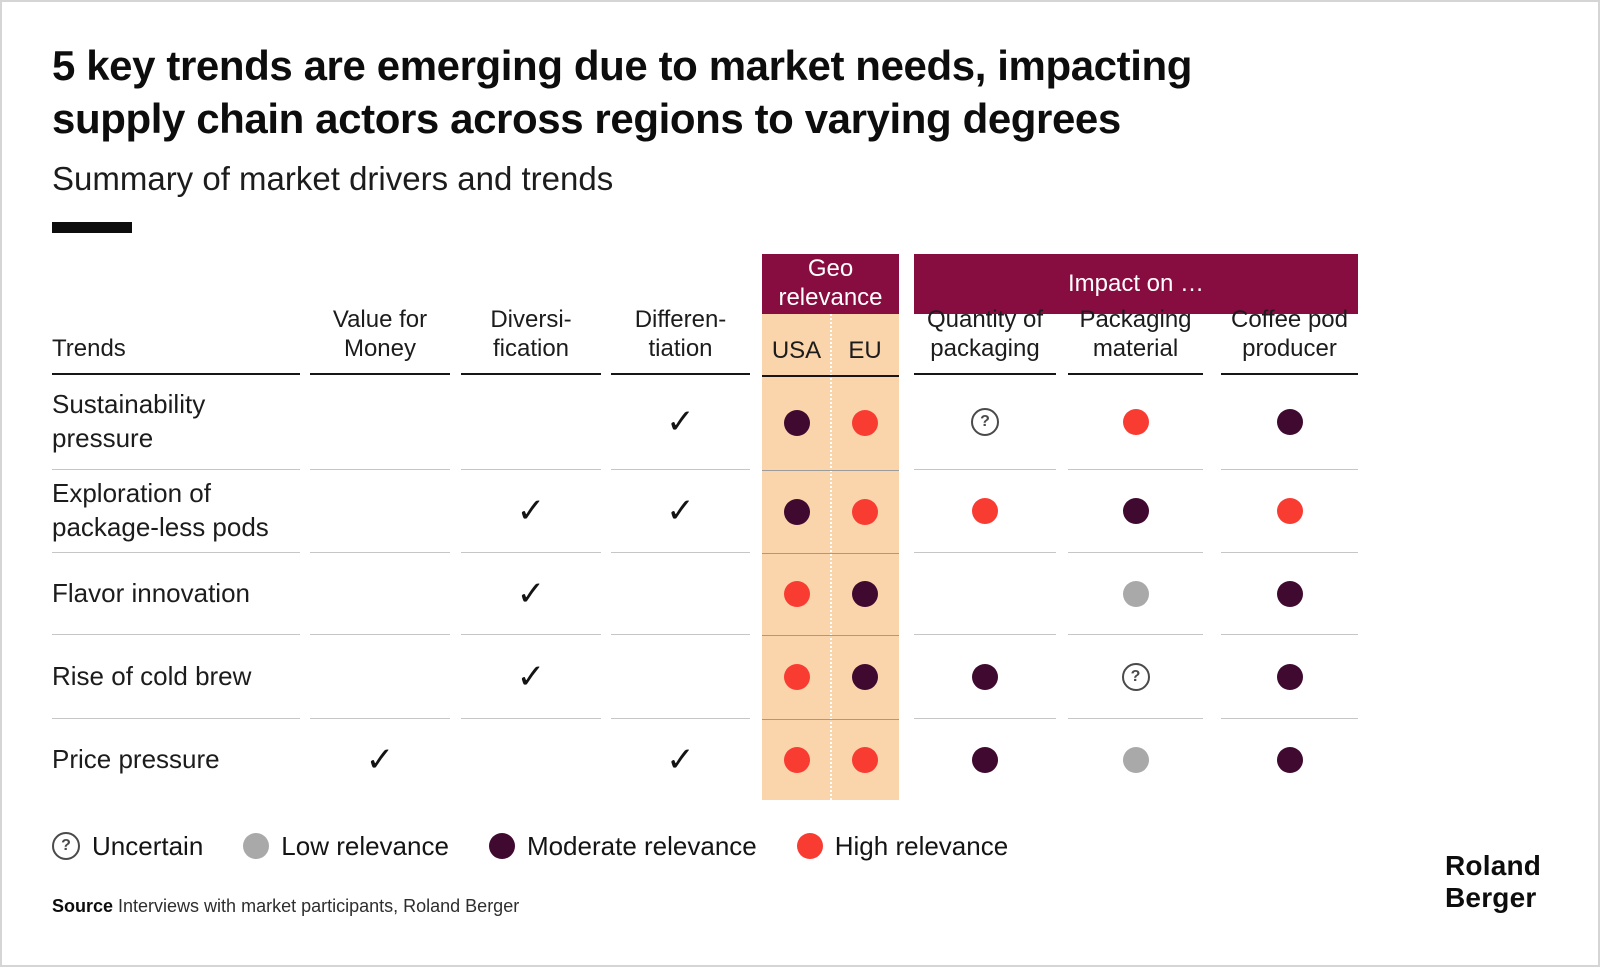 The height and width of the screenshot is (967, 1600). I want to click on source-label: Source, so click(83, 906).